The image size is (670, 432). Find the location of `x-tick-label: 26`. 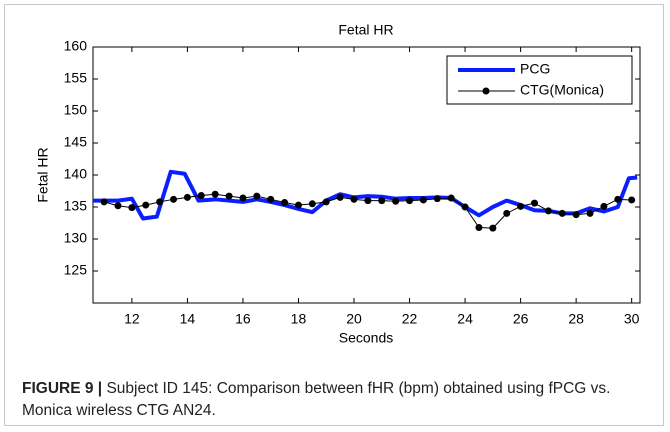

x-tick-label: 26 is located at coordinates (521, 319).